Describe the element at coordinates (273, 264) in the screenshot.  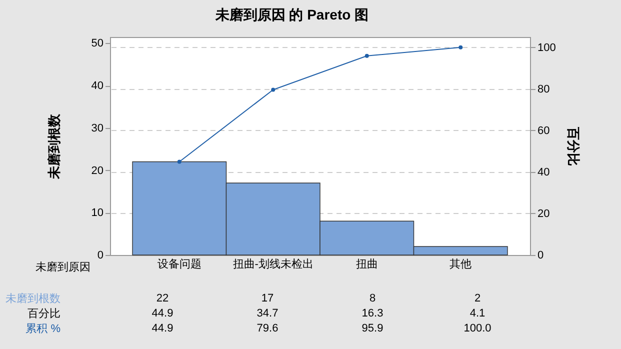
I see `x-tick-label: 扭曲-划线未检出` at that location.